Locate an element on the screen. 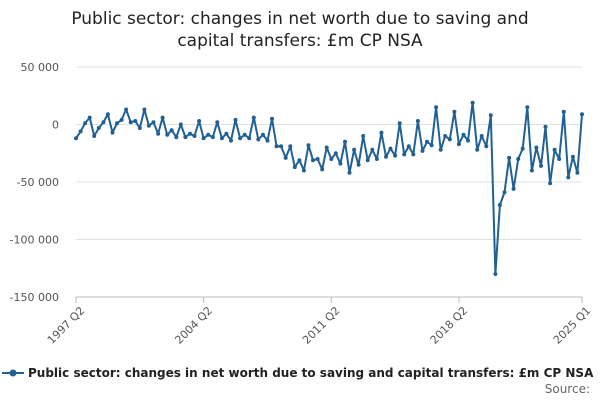 Image resolution: width=600 pixels, height=400 pixels. x-axis: 1997 Q2 2004 Q2 2011 Q2 2018 Q2 2025 Q1 is located at coordinates (319, 321).